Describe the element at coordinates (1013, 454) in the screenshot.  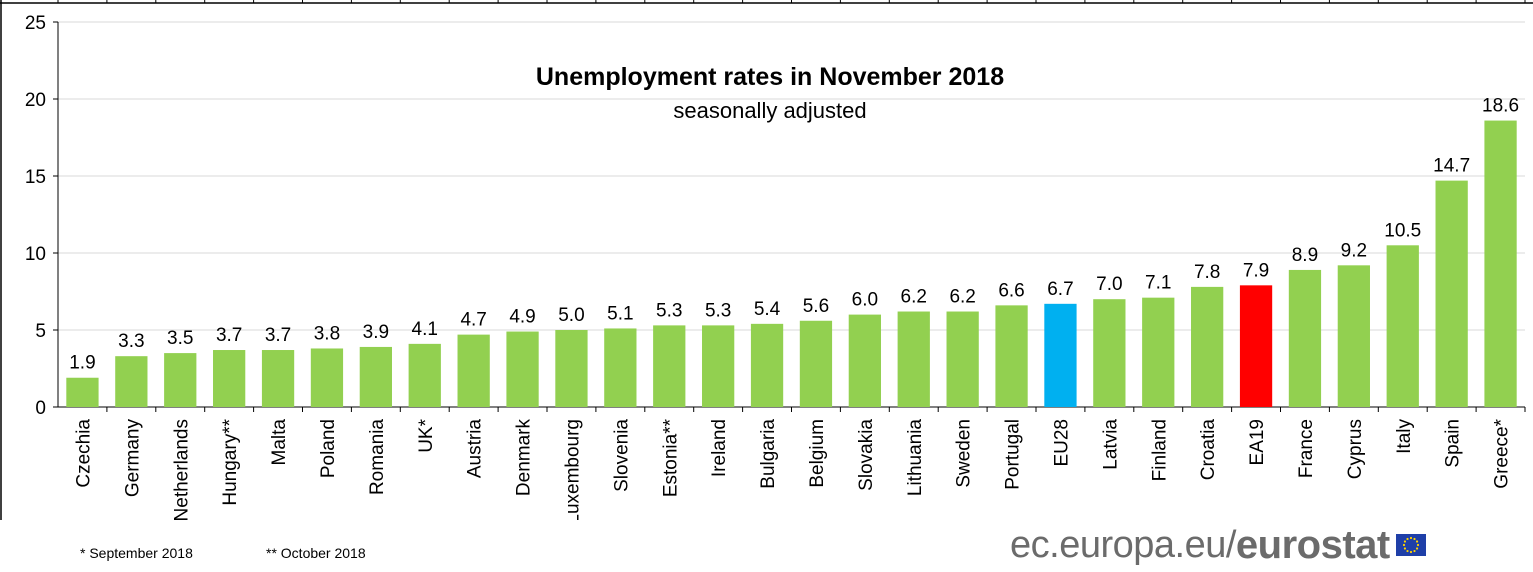
I see `category-label: Portugal` at that location.